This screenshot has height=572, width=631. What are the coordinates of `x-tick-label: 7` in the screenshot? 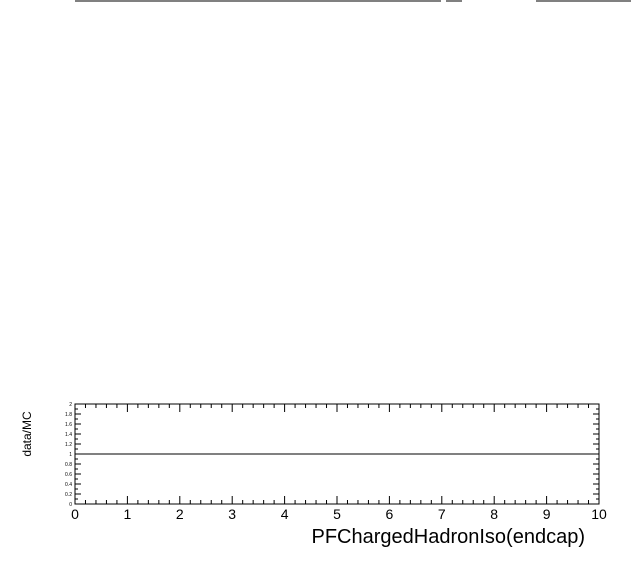 It's located at (442, 514).